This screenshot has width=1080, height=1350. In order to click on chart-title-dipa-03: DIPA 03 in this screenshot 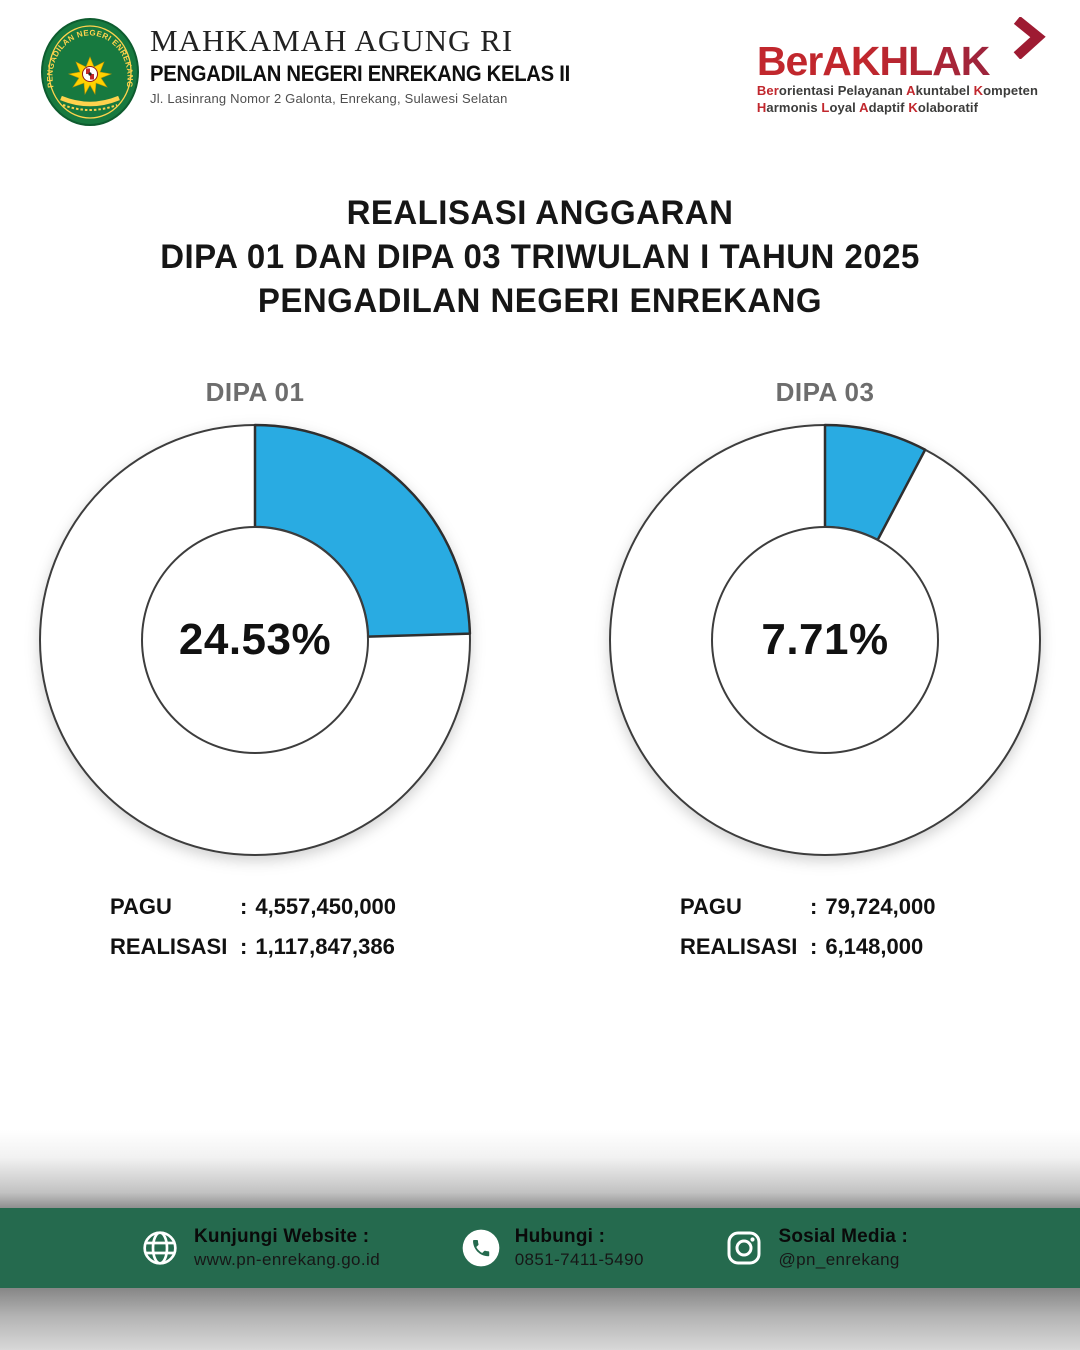, I will do `click(825, 392)`.